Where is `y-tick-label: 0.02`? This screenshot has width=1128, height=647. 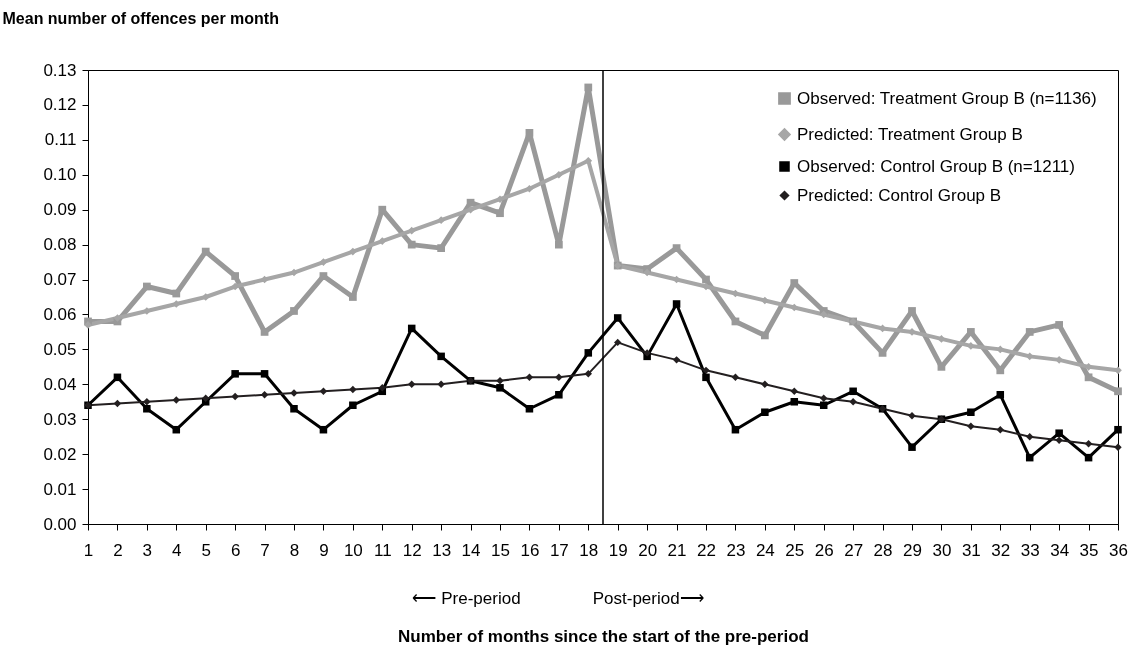
y-tick-label: 0.02 is located at coordinates (60, 454).